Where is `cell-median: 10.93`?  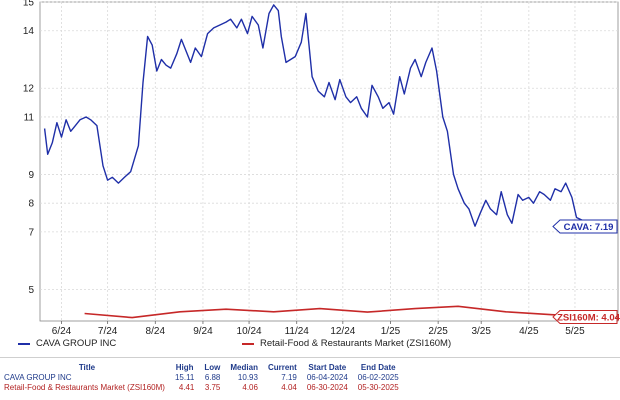 cell-median: 10.93 is located at coordinates (247, 377).